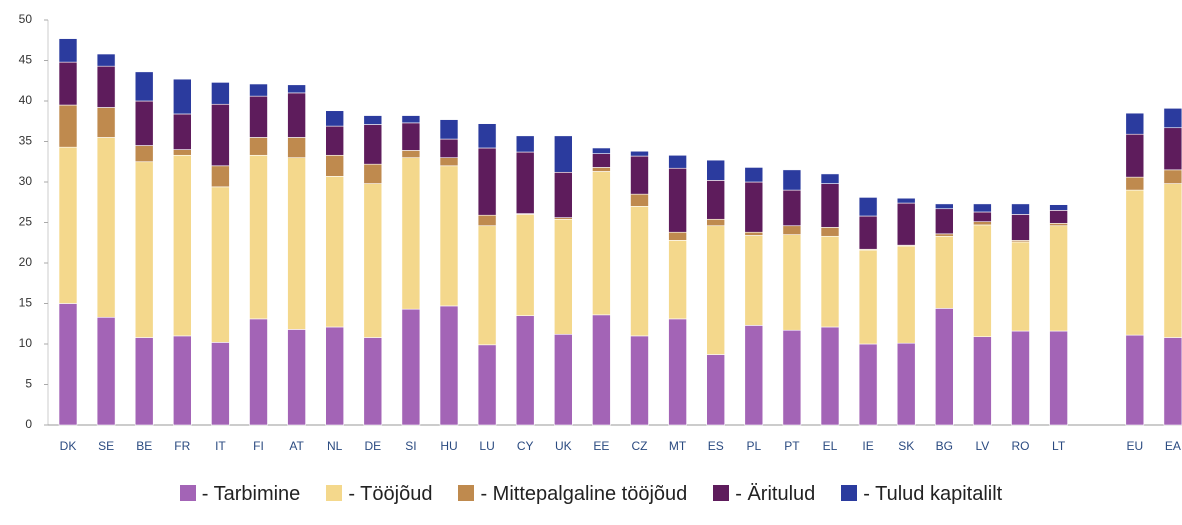 Image resolution: width=1182 pixels, height=525 pixels. What do you see at coordinates (26, 141) in the screenshot?
I see `y-tick-label: 35` at bounding box center [26, 141].